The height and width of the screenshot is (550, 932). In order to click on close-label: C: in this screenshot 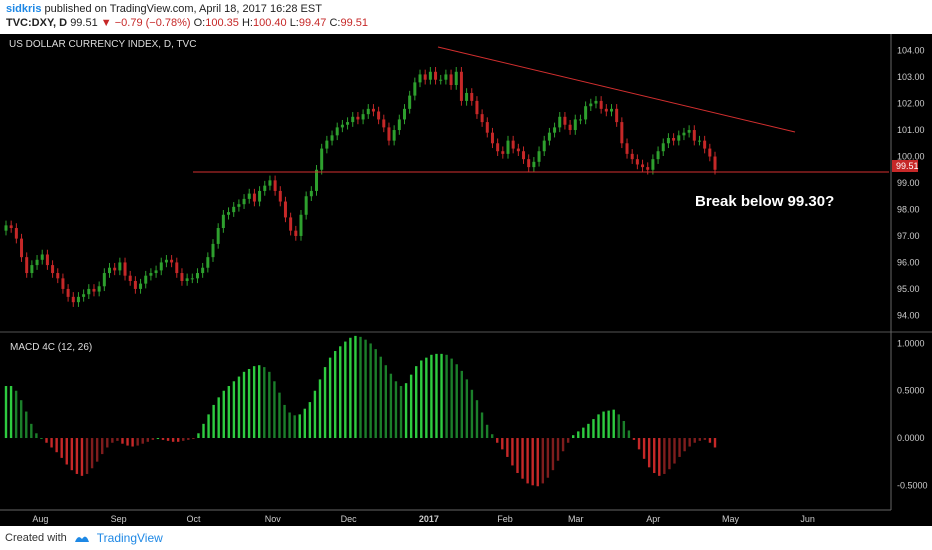, I will do `click(335, 23)`.